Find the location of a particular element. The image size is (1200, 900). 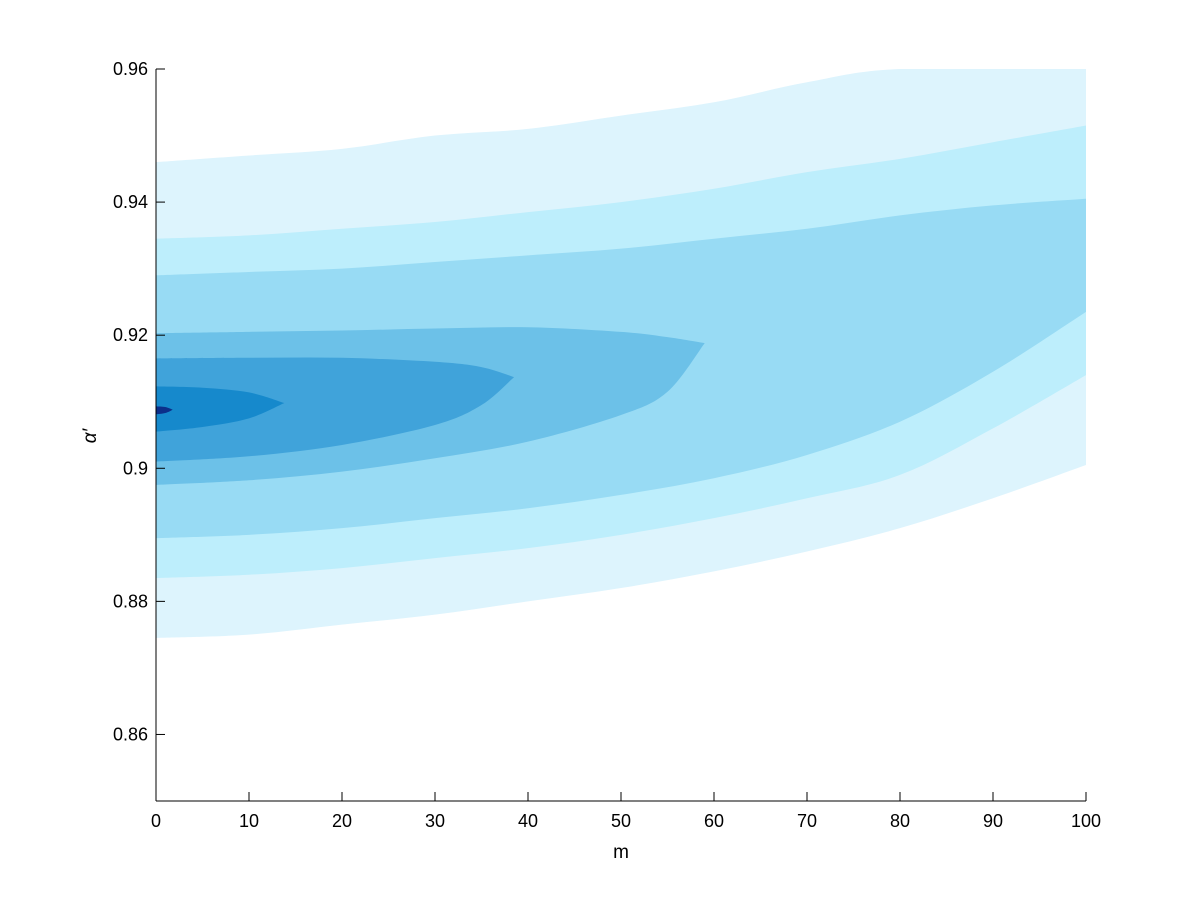

y-tick-label: 0.94 is located at coordinates (130, 202).